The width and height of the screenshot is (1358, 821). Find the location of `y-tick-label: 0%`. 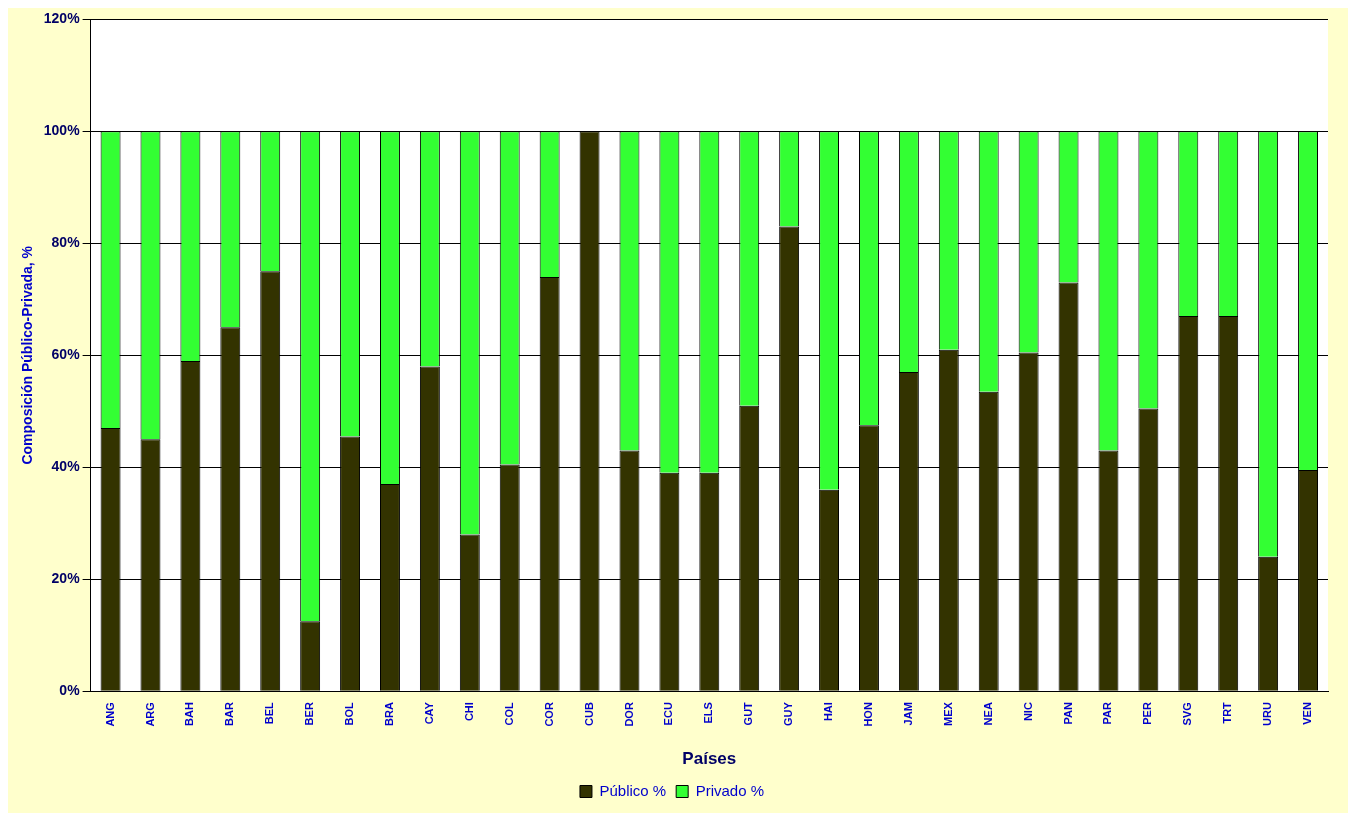

y-tick-label: 0% is located at coordinates (70, 690).